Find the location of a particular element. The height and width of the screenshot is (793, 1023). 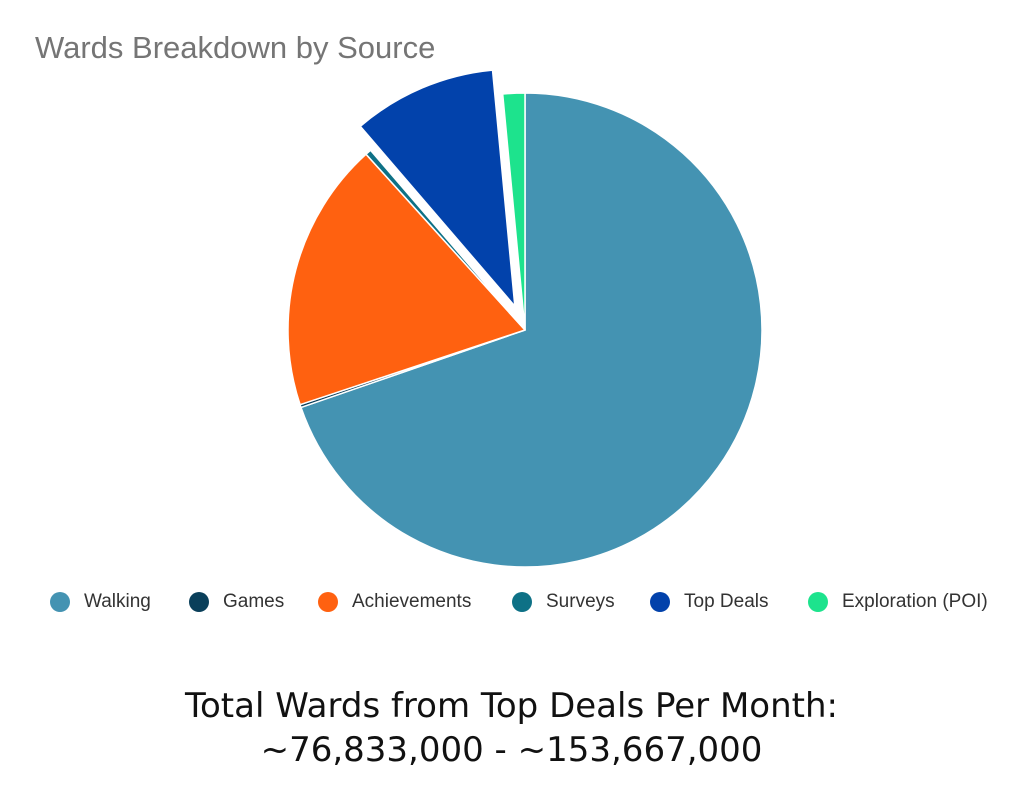

pie-slice-top-deals is located at coordinates (437, 188).